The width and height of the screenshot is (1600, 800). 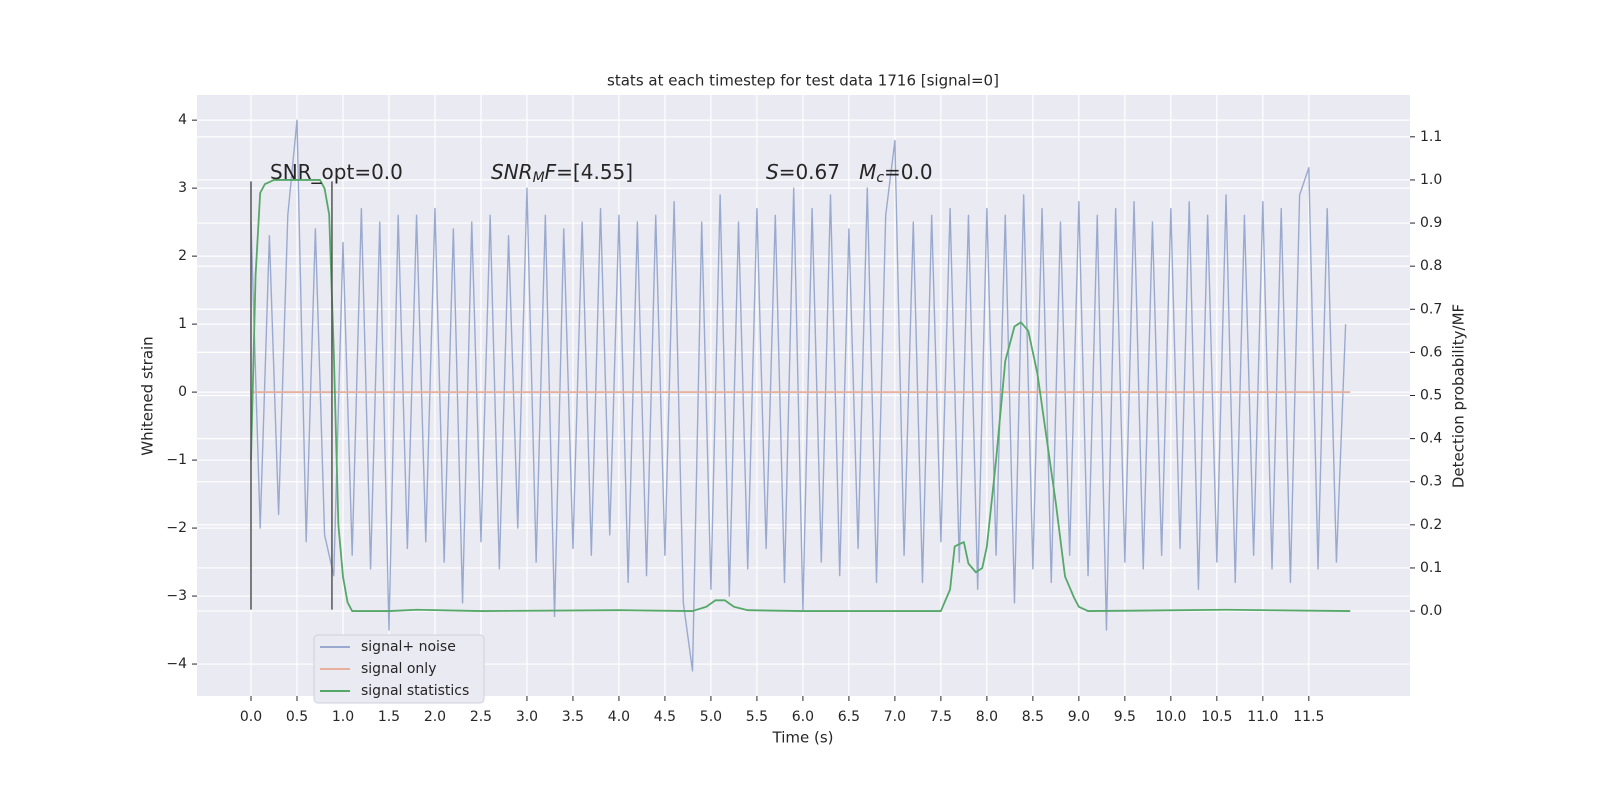 I want to click on y2-axis-label: Detection probability/MF, so click(x=1459, y=396).